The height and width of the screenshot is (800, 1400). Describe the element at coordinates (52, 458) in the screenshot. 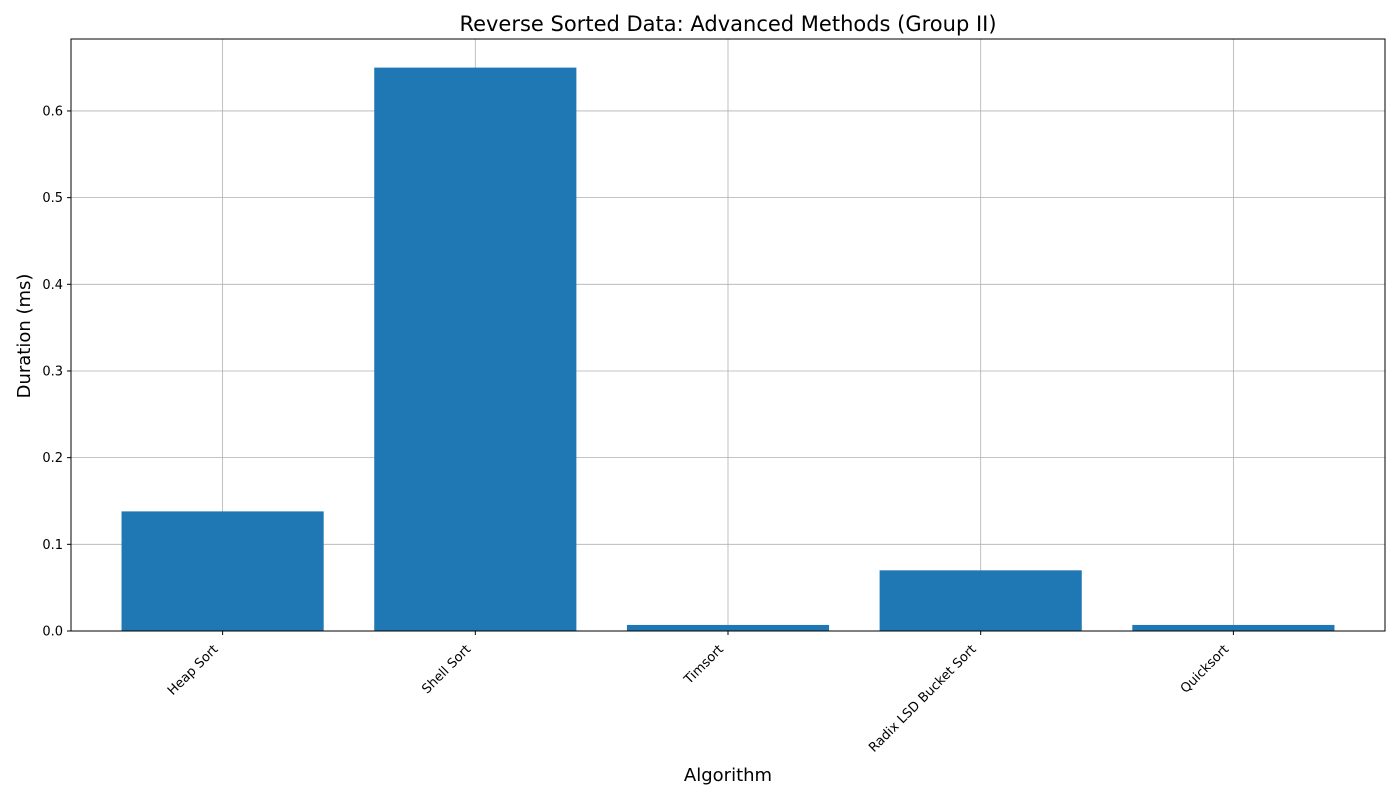

I see `y-tick-label: 0.2` at that location.